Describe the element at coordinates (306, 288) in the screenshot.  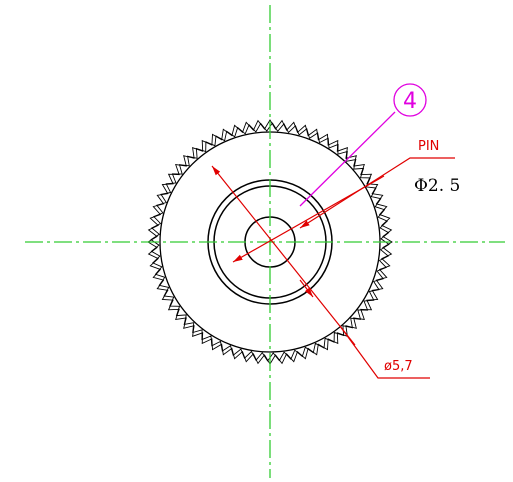
I see `dia-arrow` at that location.